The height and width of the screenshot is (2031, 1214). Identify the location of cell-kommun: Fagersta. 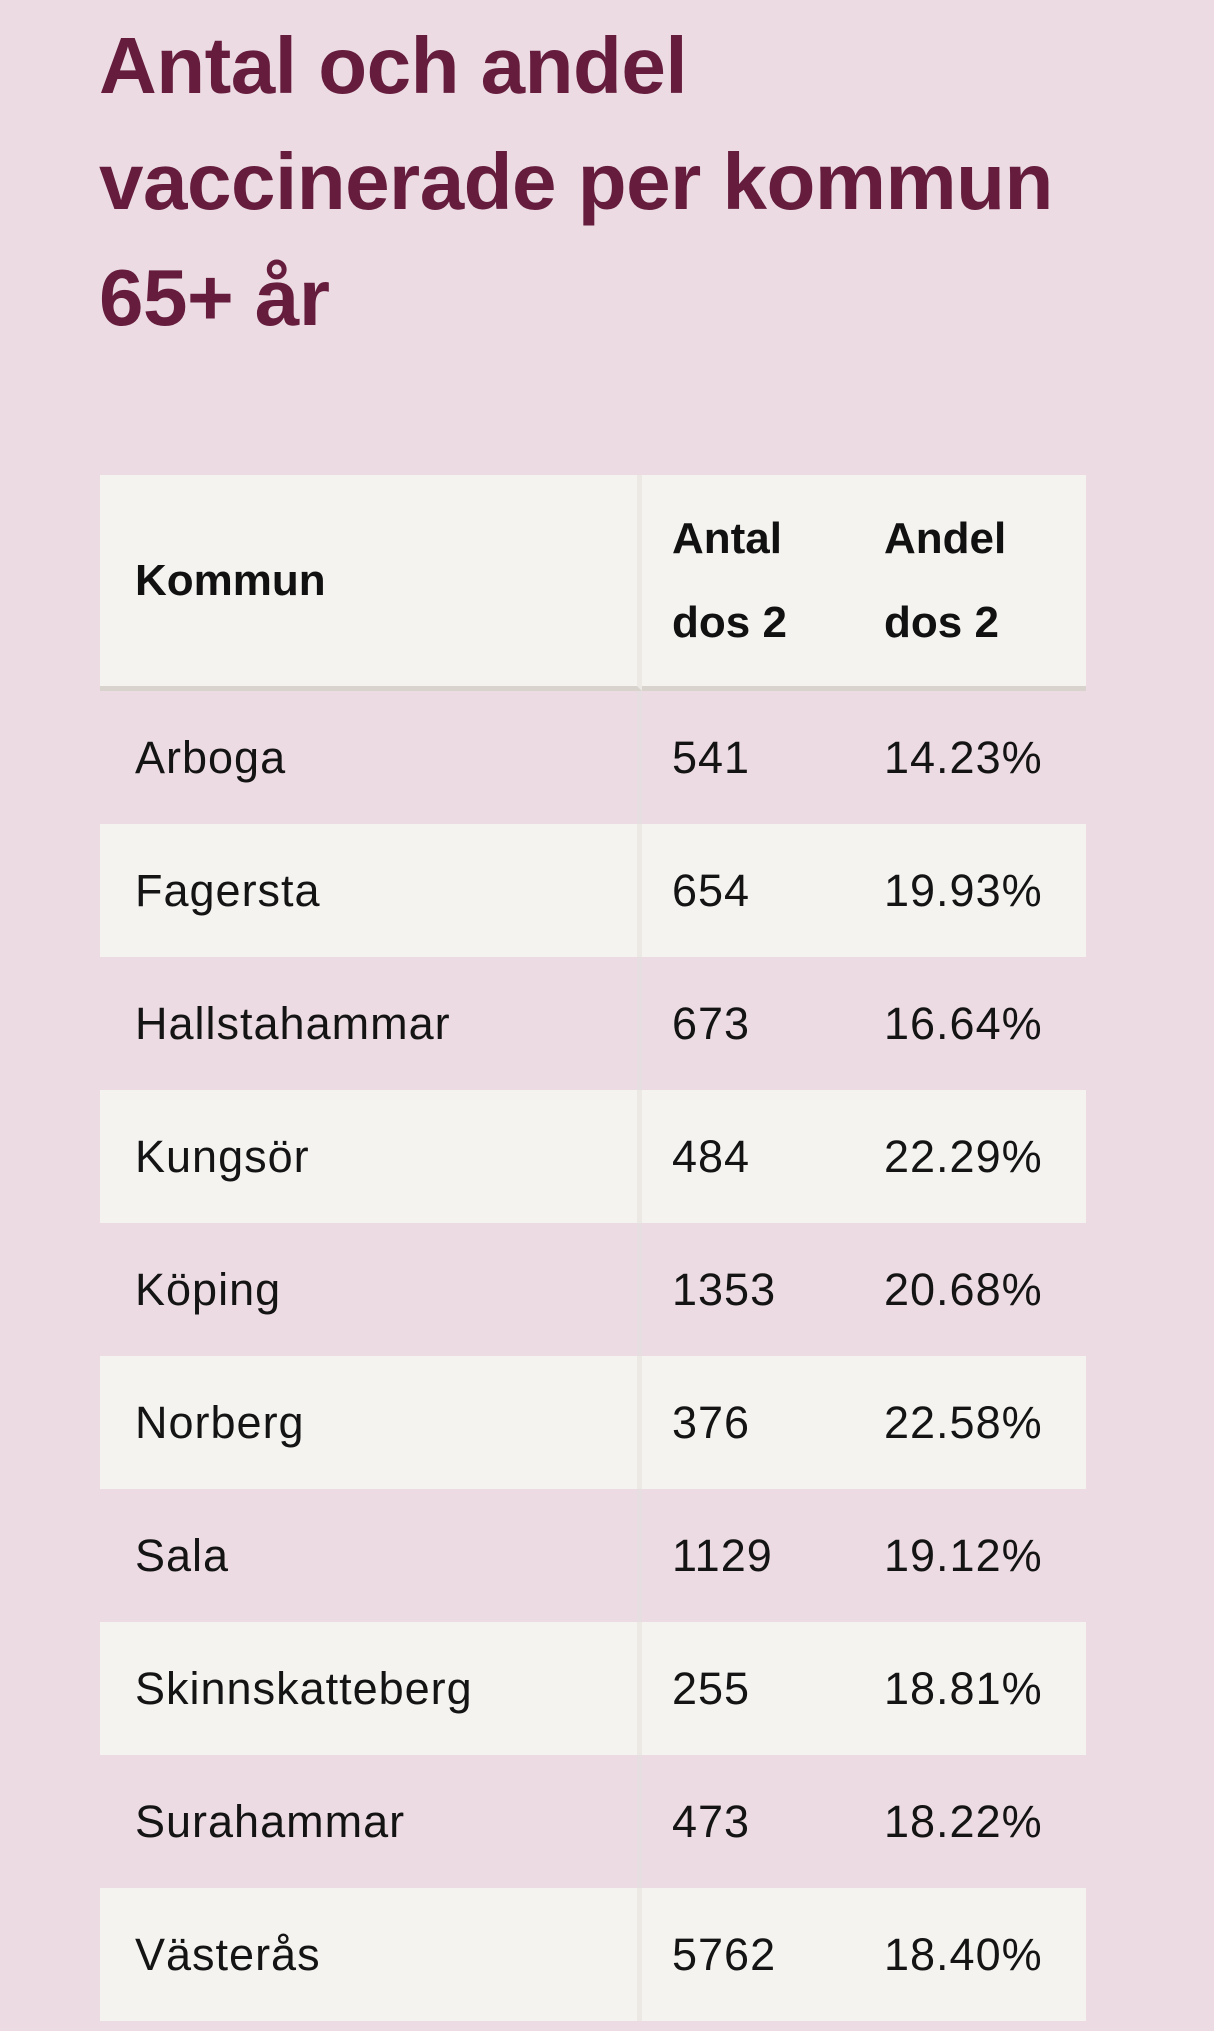
(371, 890).